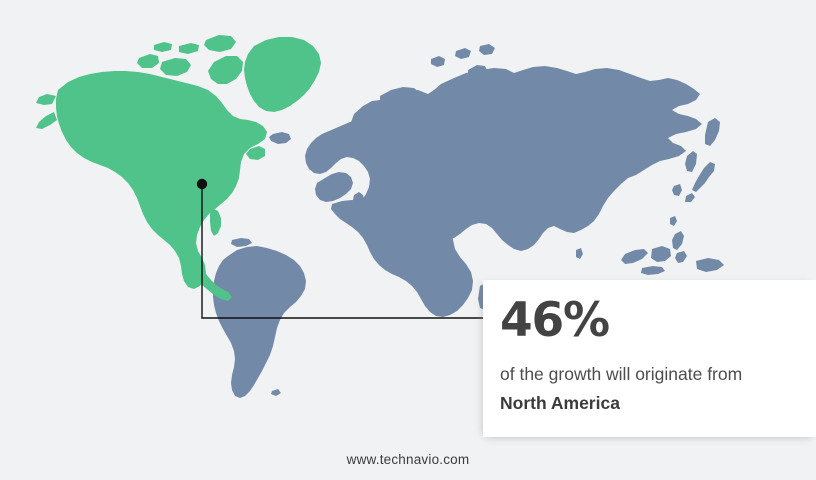 This screenshot has width=816, height=480. I want to click on map-shape-newfoundland, so click(255, 153).